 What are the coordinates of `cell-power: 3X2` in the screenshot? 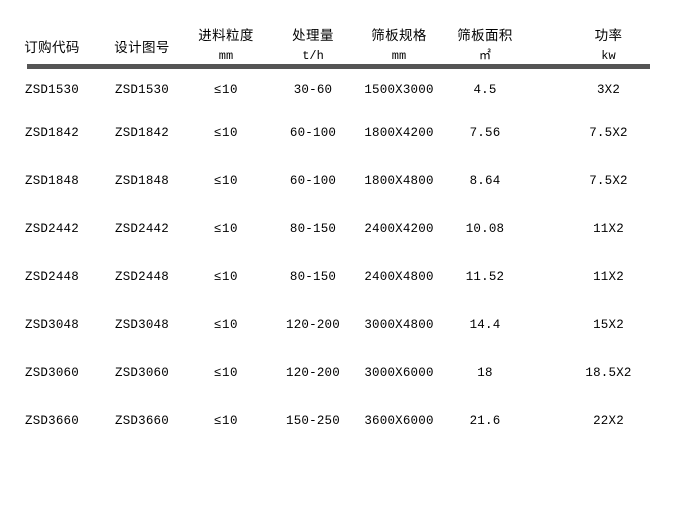 It's located at (608, 90).